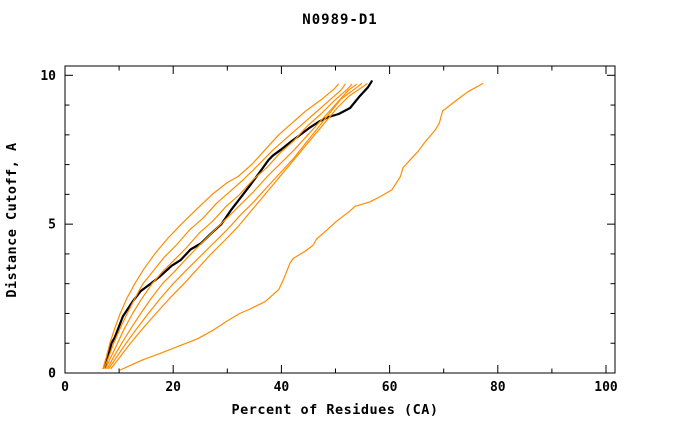 This screenshot has width=680, height=440. I want to click on x-tick-label: 60, so click(390, 387).